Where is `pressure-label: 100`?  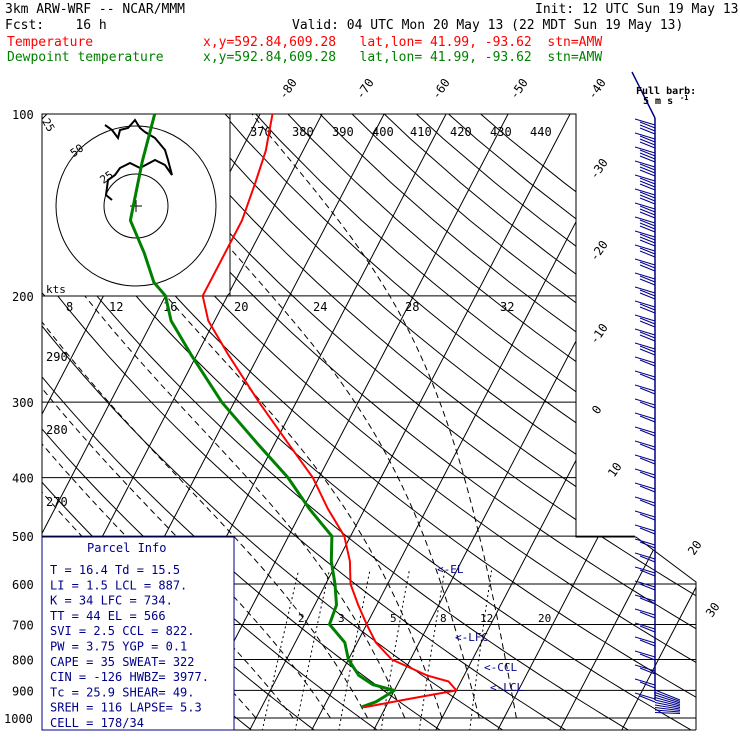 pressure-label: 100 is located at coordinates (23, 115).